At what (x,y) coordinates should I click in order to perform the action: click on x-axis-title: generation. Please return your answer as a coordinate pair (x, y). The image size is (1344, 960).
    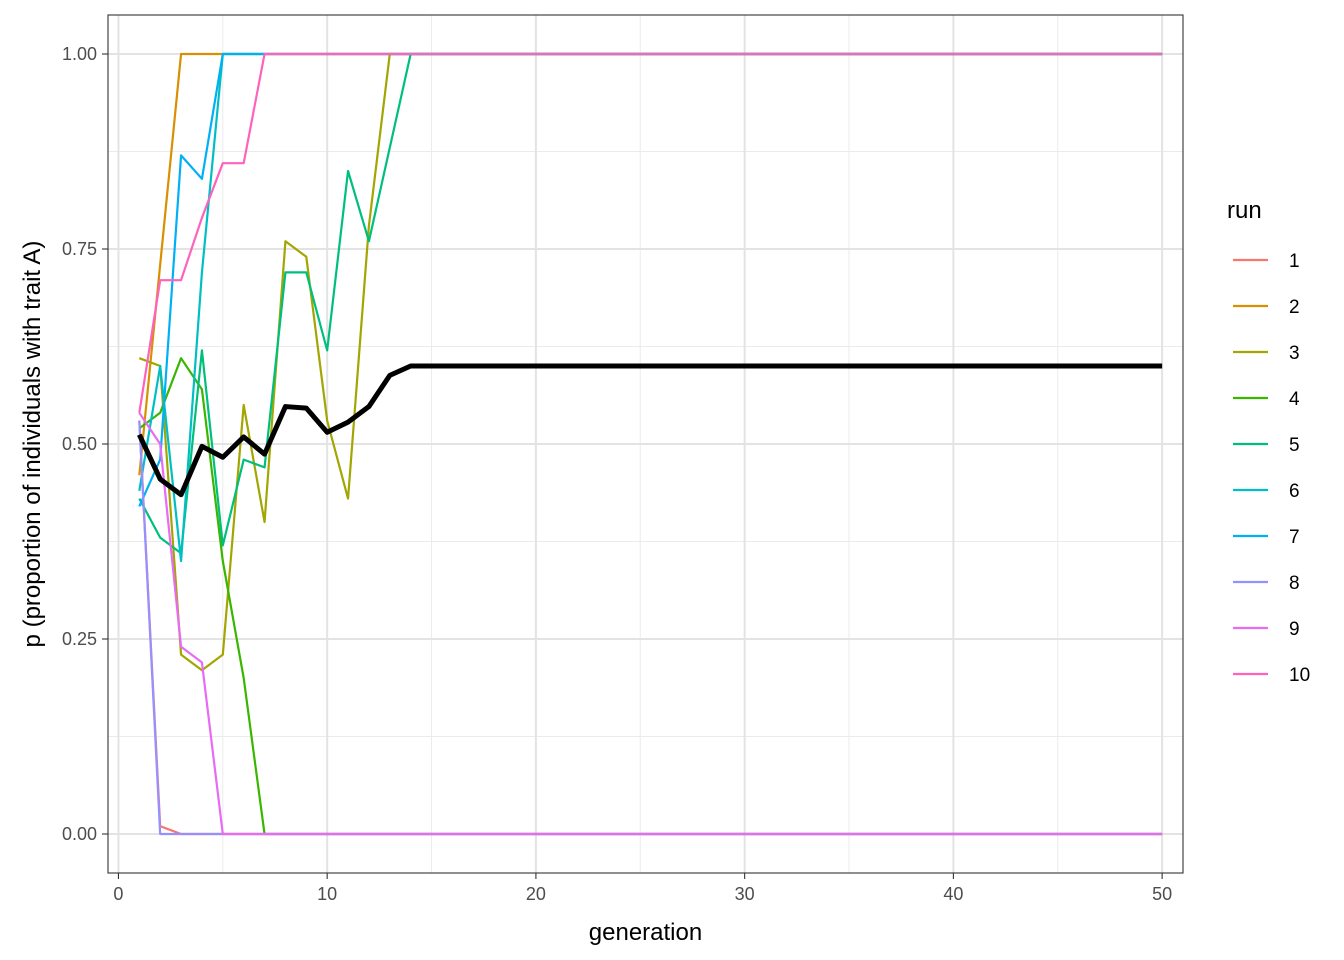
    Looking at the image, I should click on (645, 932).